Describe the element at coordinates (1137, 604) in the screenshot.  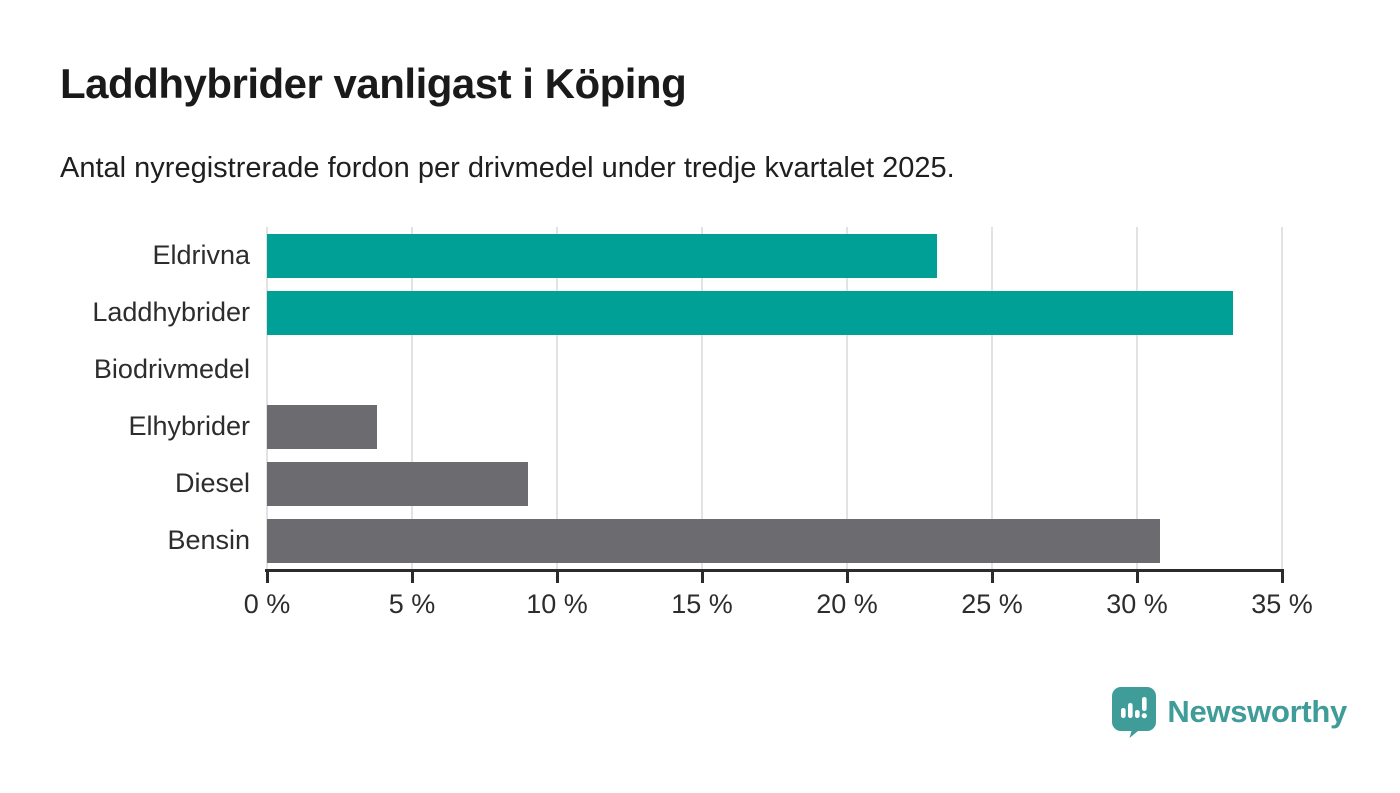
I see `x-tick-label-30: 30 %` at that location.